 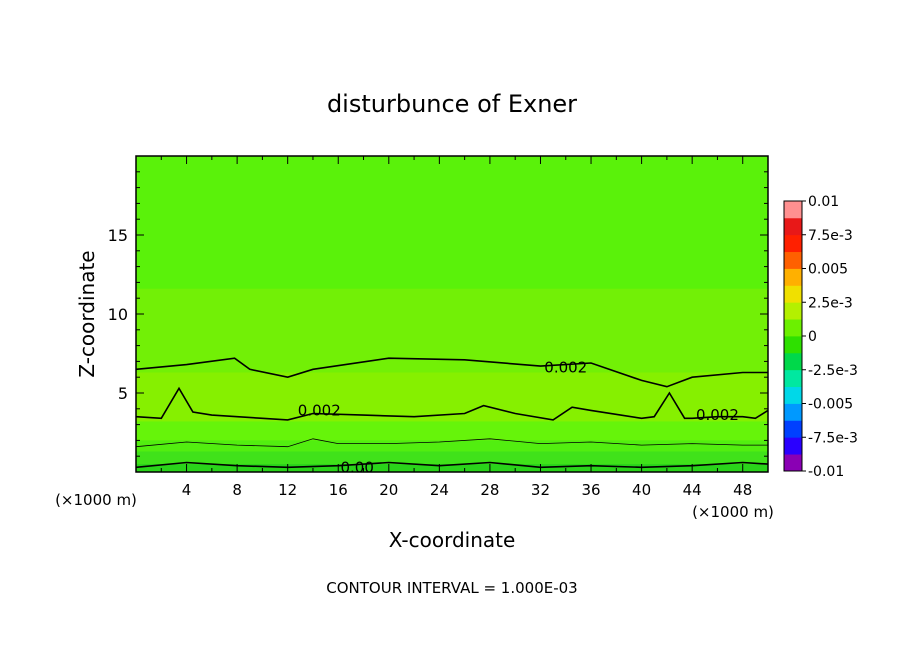 What do you see at coordinates (733, 512) in the screenshot?
I see `x-unit-right: (×1000 m)` at bounding box center [733, 512].